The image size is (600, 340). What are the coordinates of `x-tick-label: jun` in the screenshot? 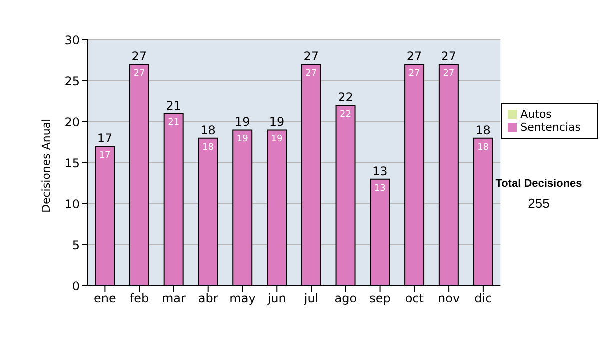 It's located at (276, 299).